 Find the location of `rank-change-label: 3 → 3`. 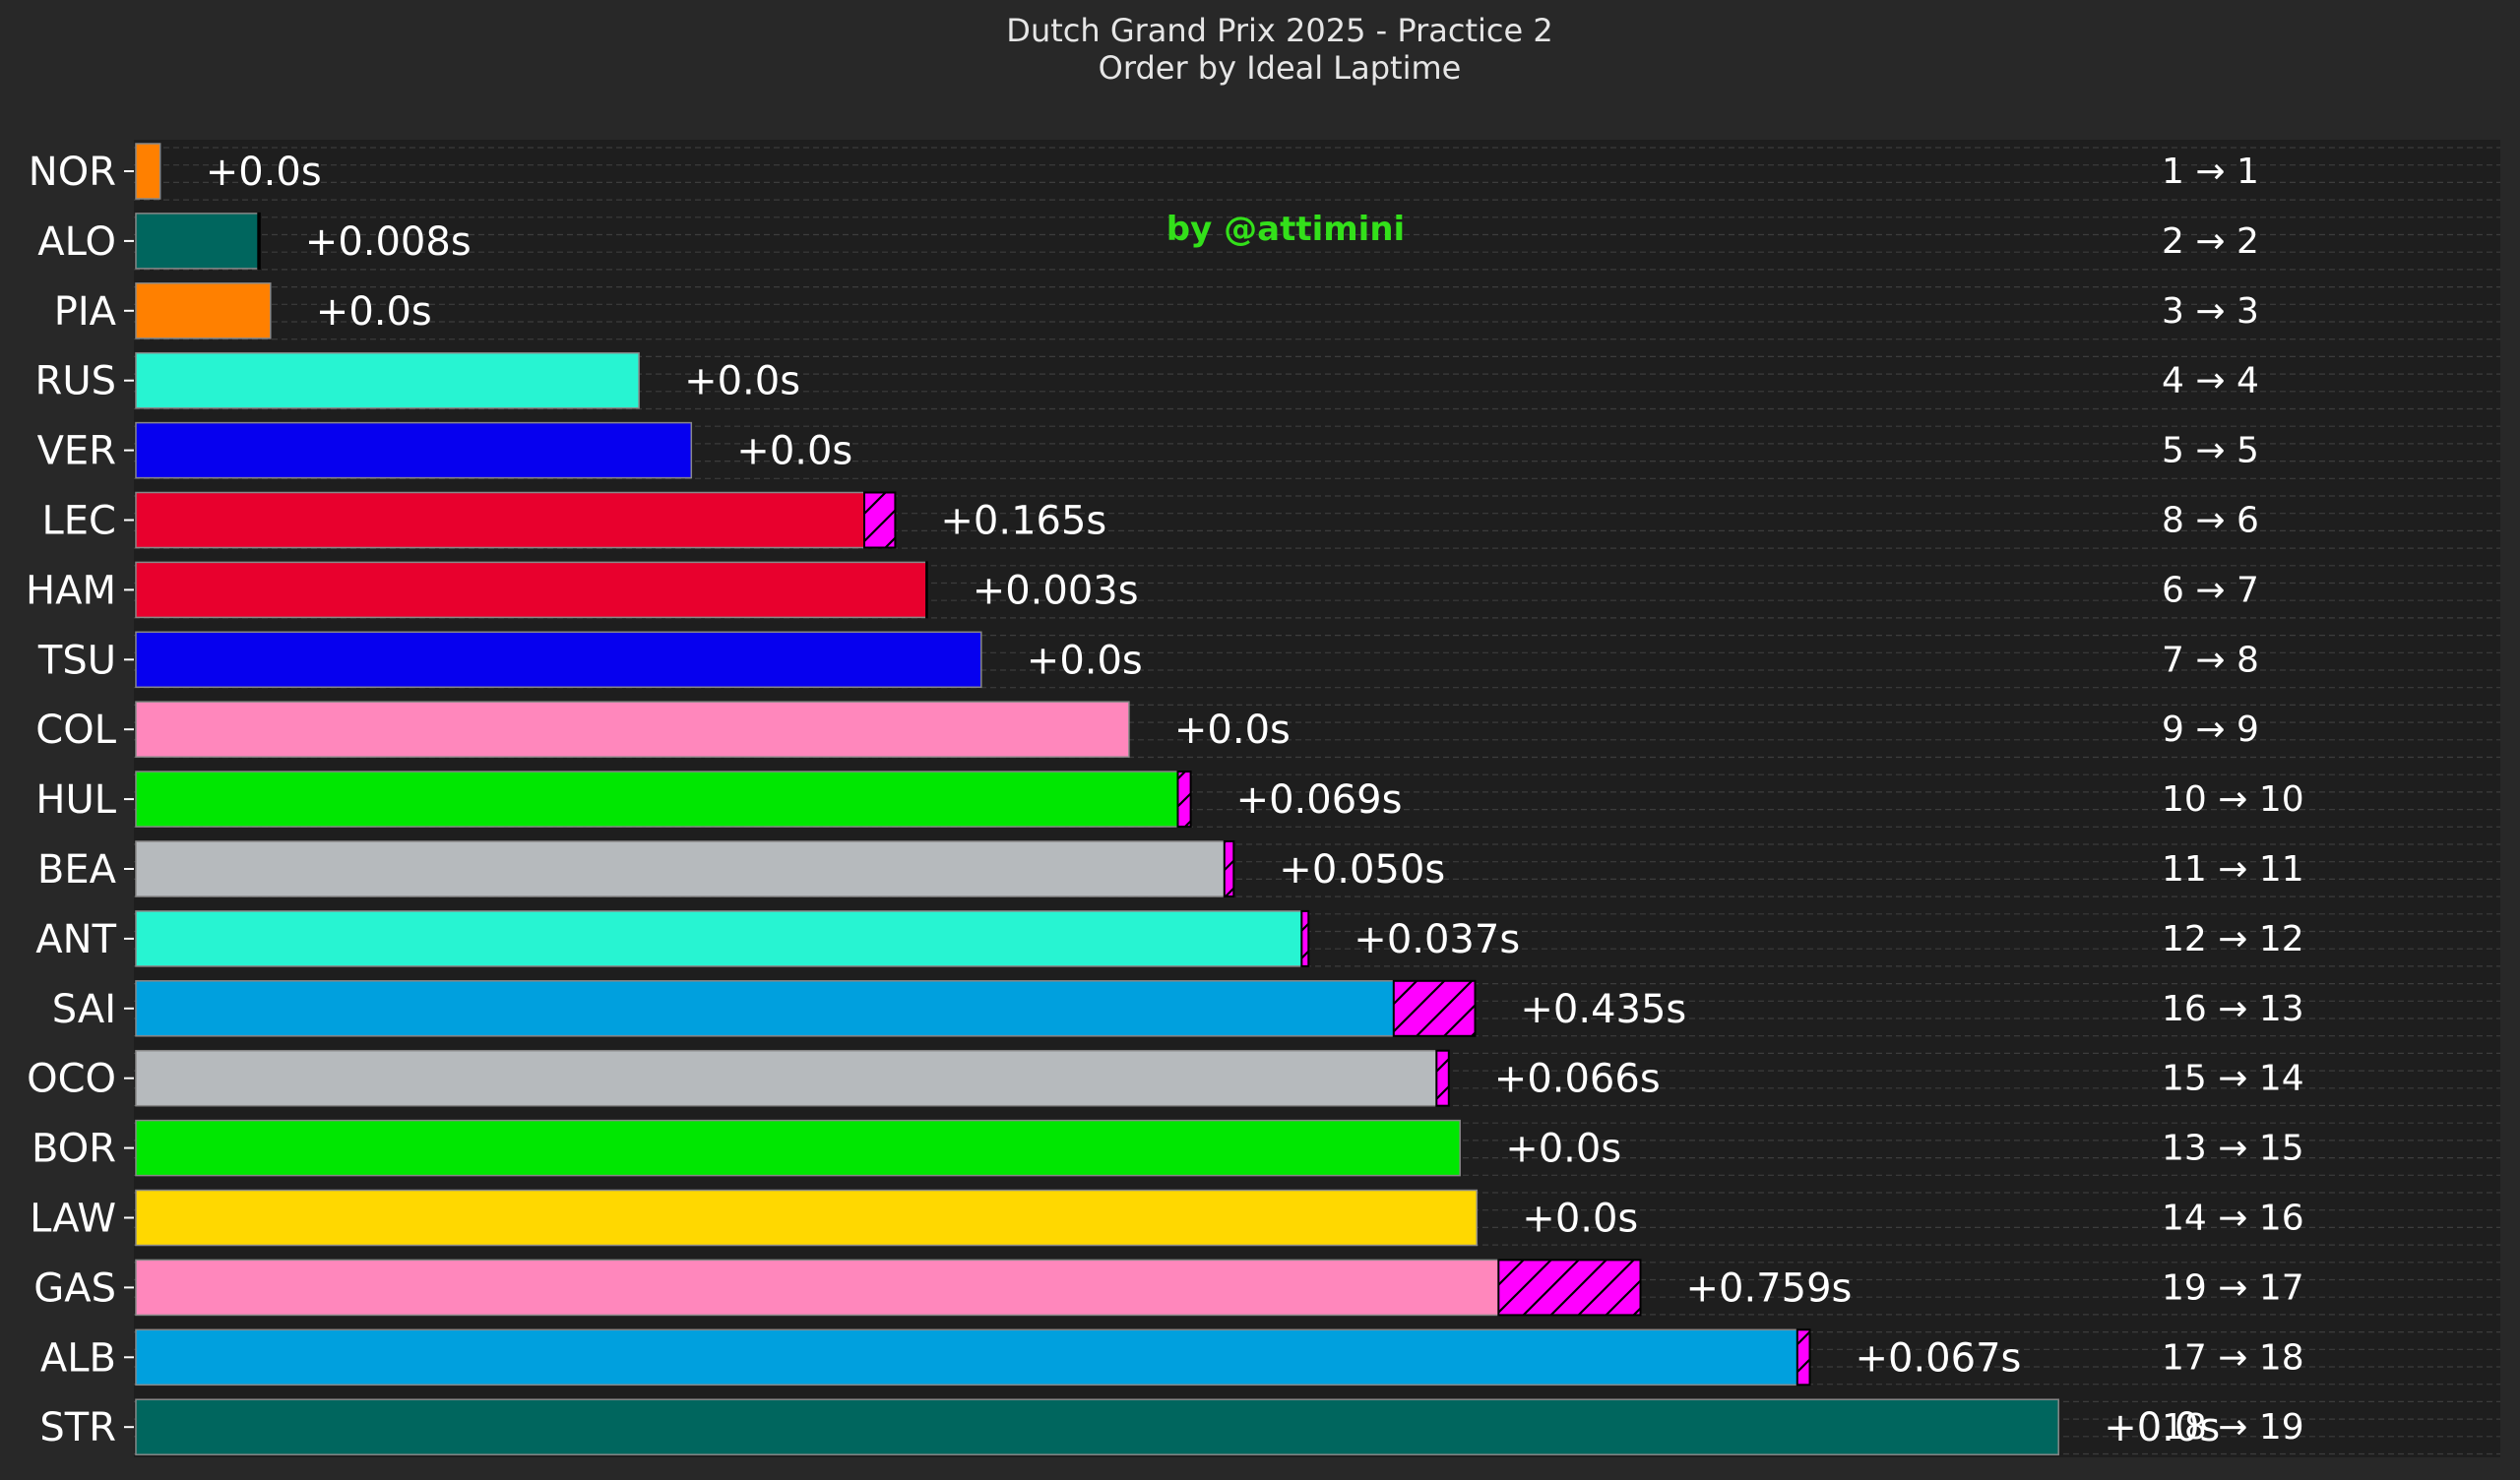

rank-change-label: 3 → 3 is located at coordinates (2210, 311).